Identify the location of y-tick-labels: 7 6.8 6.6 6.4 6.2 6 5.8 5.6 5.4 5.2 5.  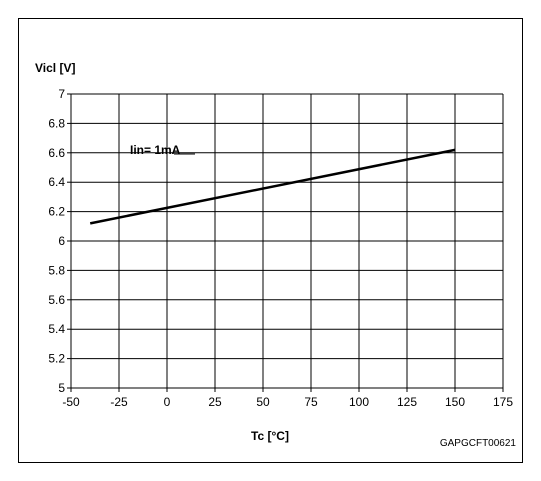
(56, 241).